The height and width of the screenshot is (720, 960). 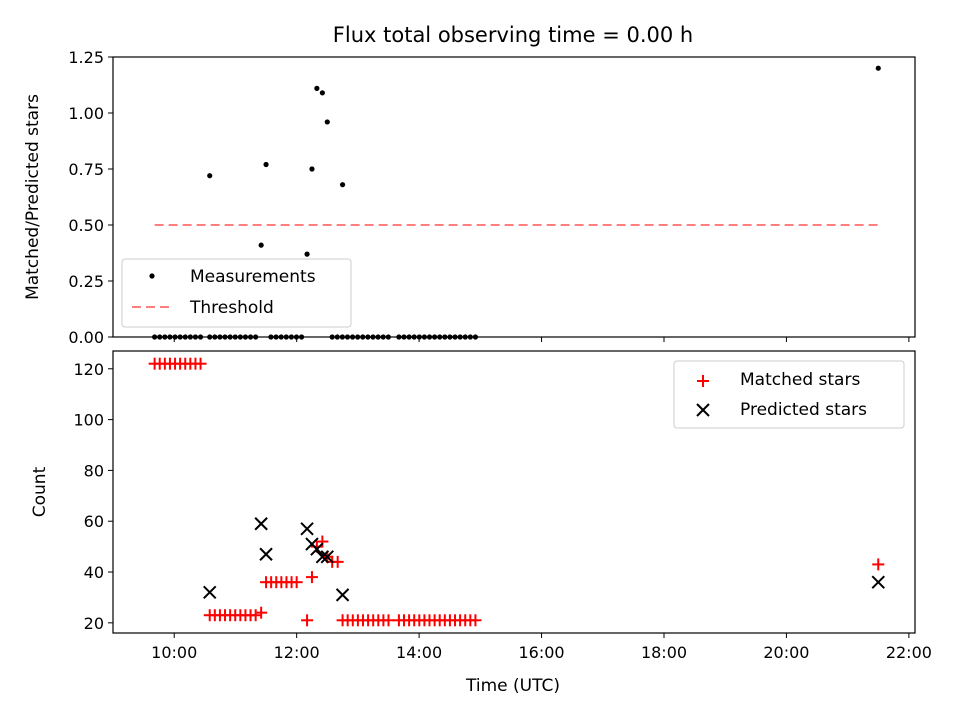 What do you see at coordinates (86, 337) in the screenshot?
I see `top-y-tick-label: 0.00` at bounding box center [86, 337].